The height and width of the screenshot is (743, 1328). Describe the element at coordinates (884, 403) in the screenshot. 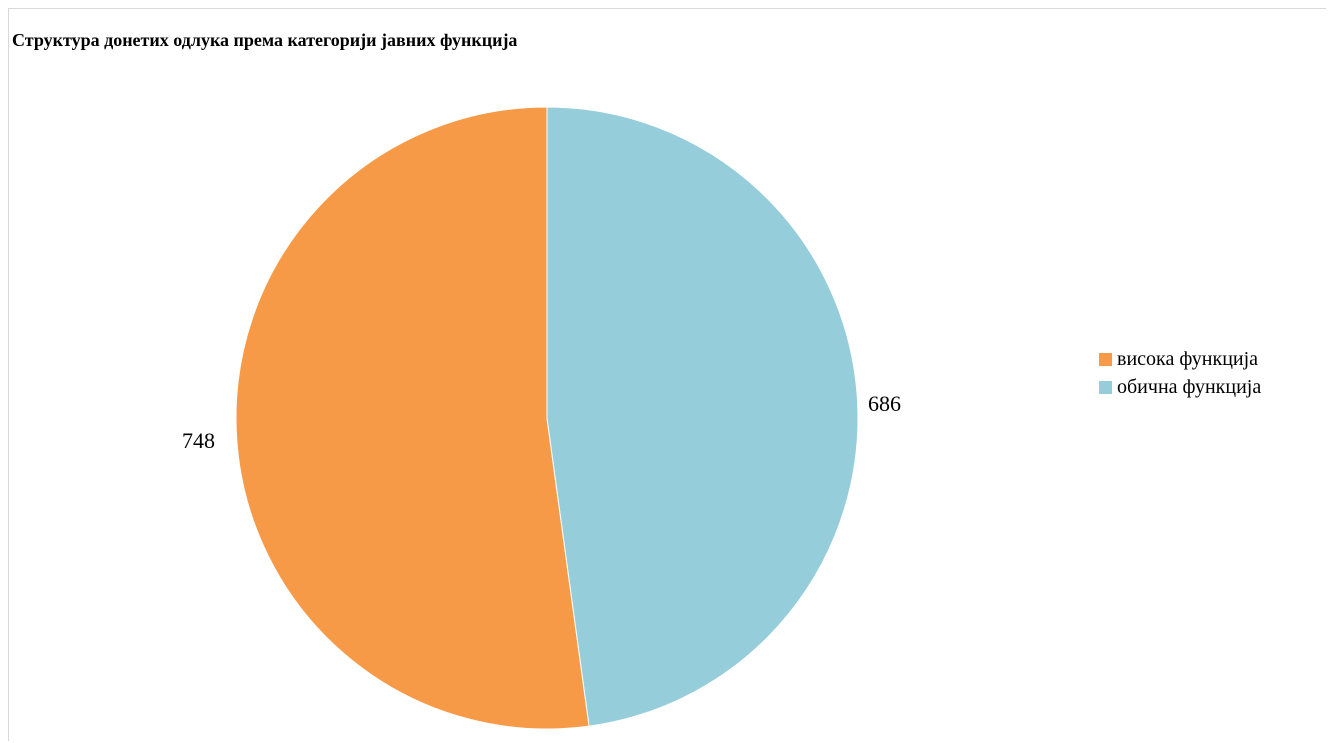

I see `data-label-obicna: 686` at that location.